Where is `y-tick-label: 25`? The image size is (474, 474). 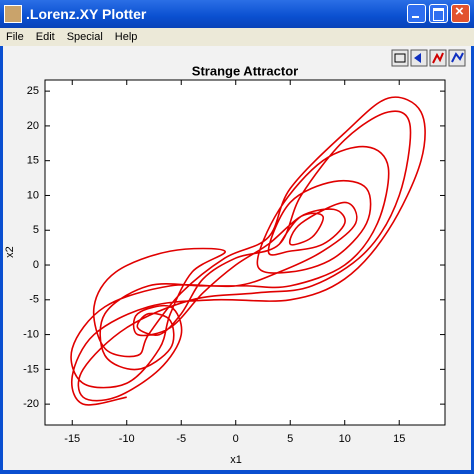
y-tick-label: 25 is located at coordinates (33, 91).